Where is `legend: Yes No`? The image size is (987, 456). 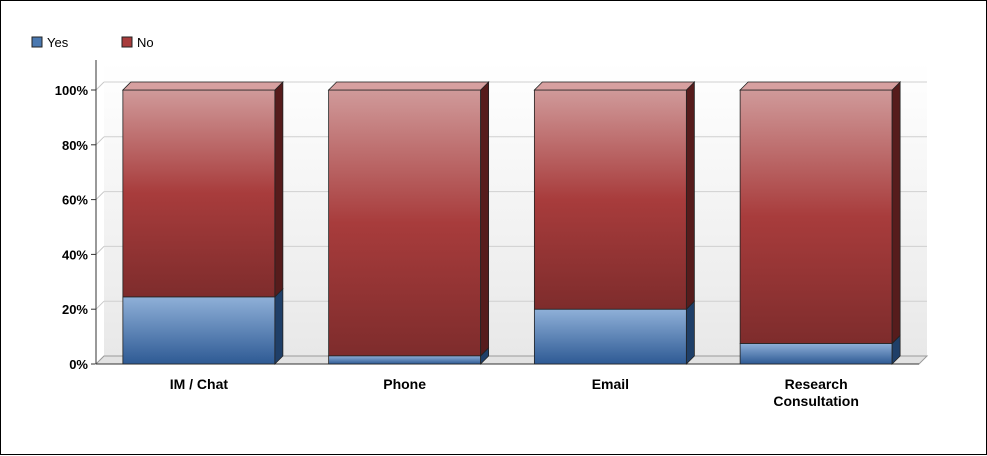 legend: Yes No is located at coordinates (92, 42).